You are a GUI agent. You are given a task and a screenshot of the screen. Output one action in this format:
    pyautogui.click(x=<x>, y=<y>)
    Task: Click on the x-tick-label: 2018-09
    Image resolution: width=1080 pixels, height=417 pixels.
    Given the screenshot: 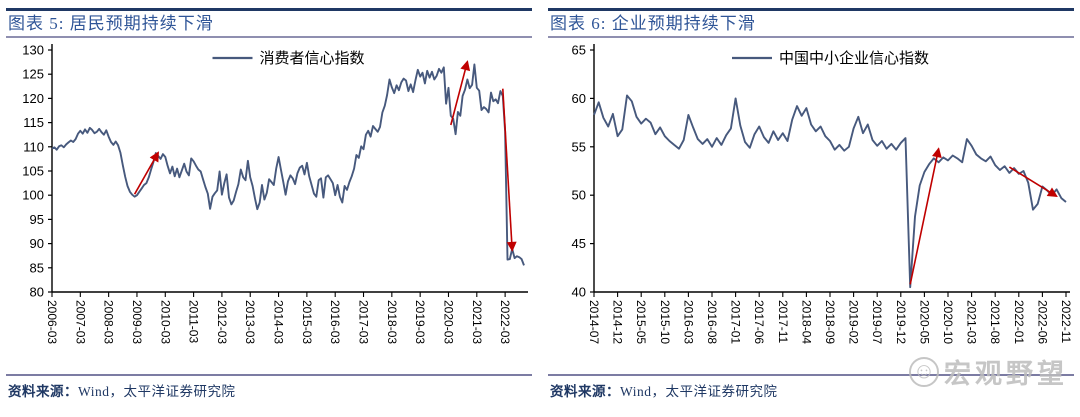 What is the action you would take?
    pyautogui.click(x=830, y=322)
    